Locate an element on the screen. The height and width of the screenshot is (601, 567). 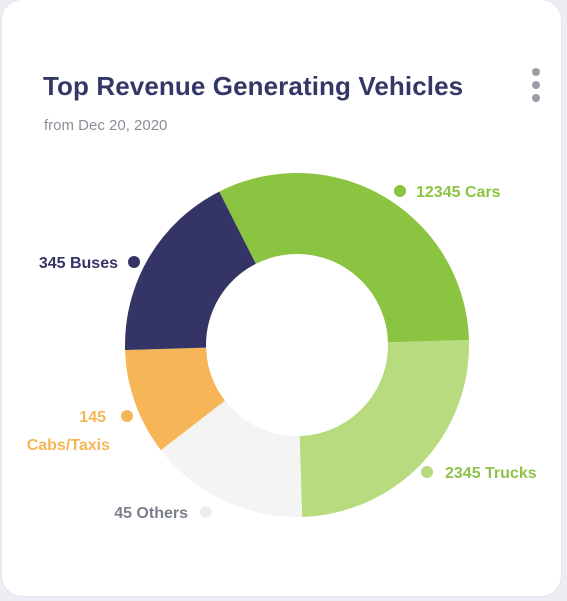
slice-label-line: 345 Buses is located at coordinates (78, 263).